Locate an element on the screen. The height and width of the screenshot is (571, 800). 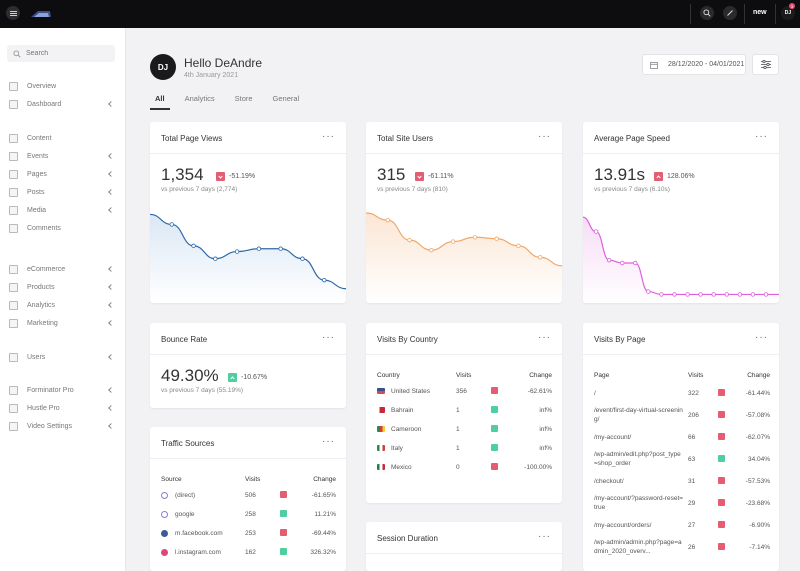
page-path: / is located at coordinates (595, 393).